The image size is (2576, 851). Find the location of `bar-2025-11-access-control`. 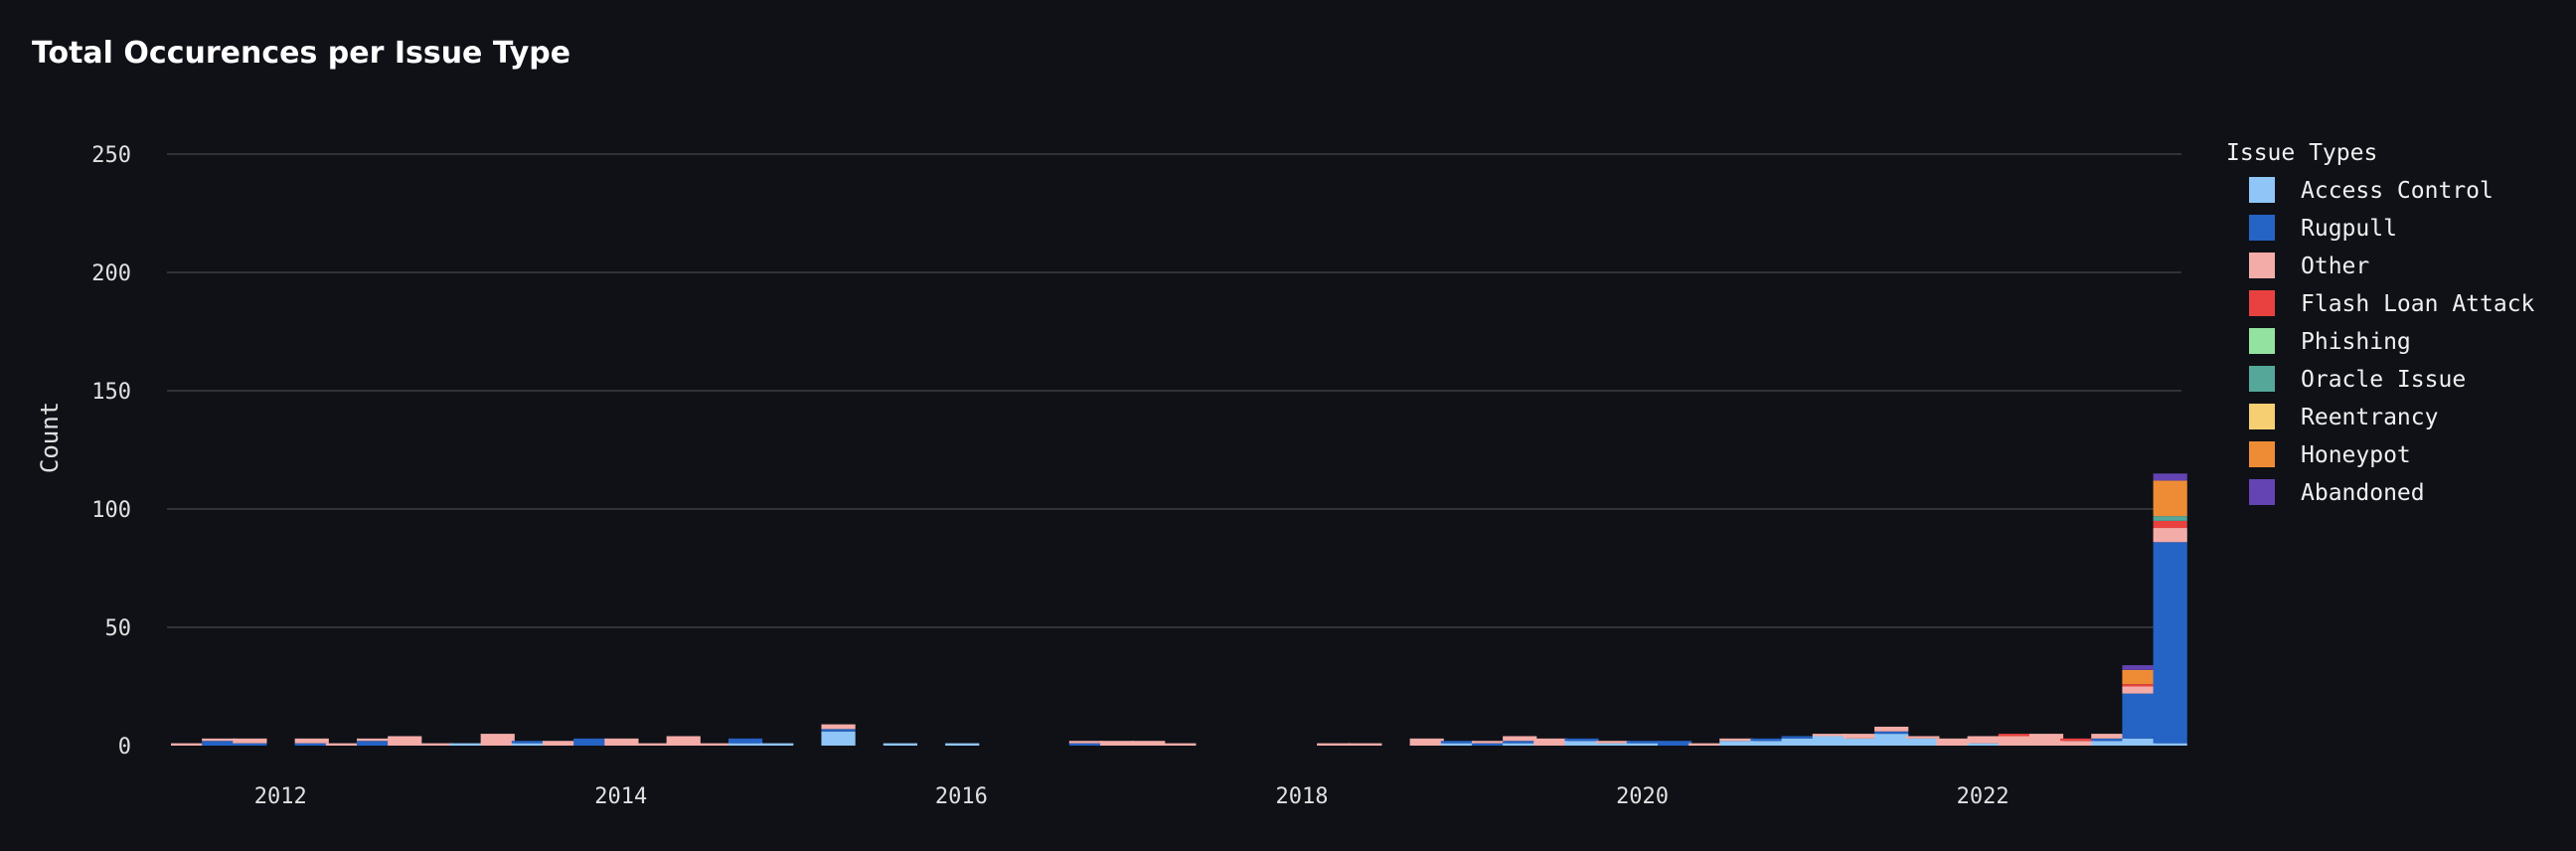

bar-2025-11-access-control is located at coordinates (1984, 745).